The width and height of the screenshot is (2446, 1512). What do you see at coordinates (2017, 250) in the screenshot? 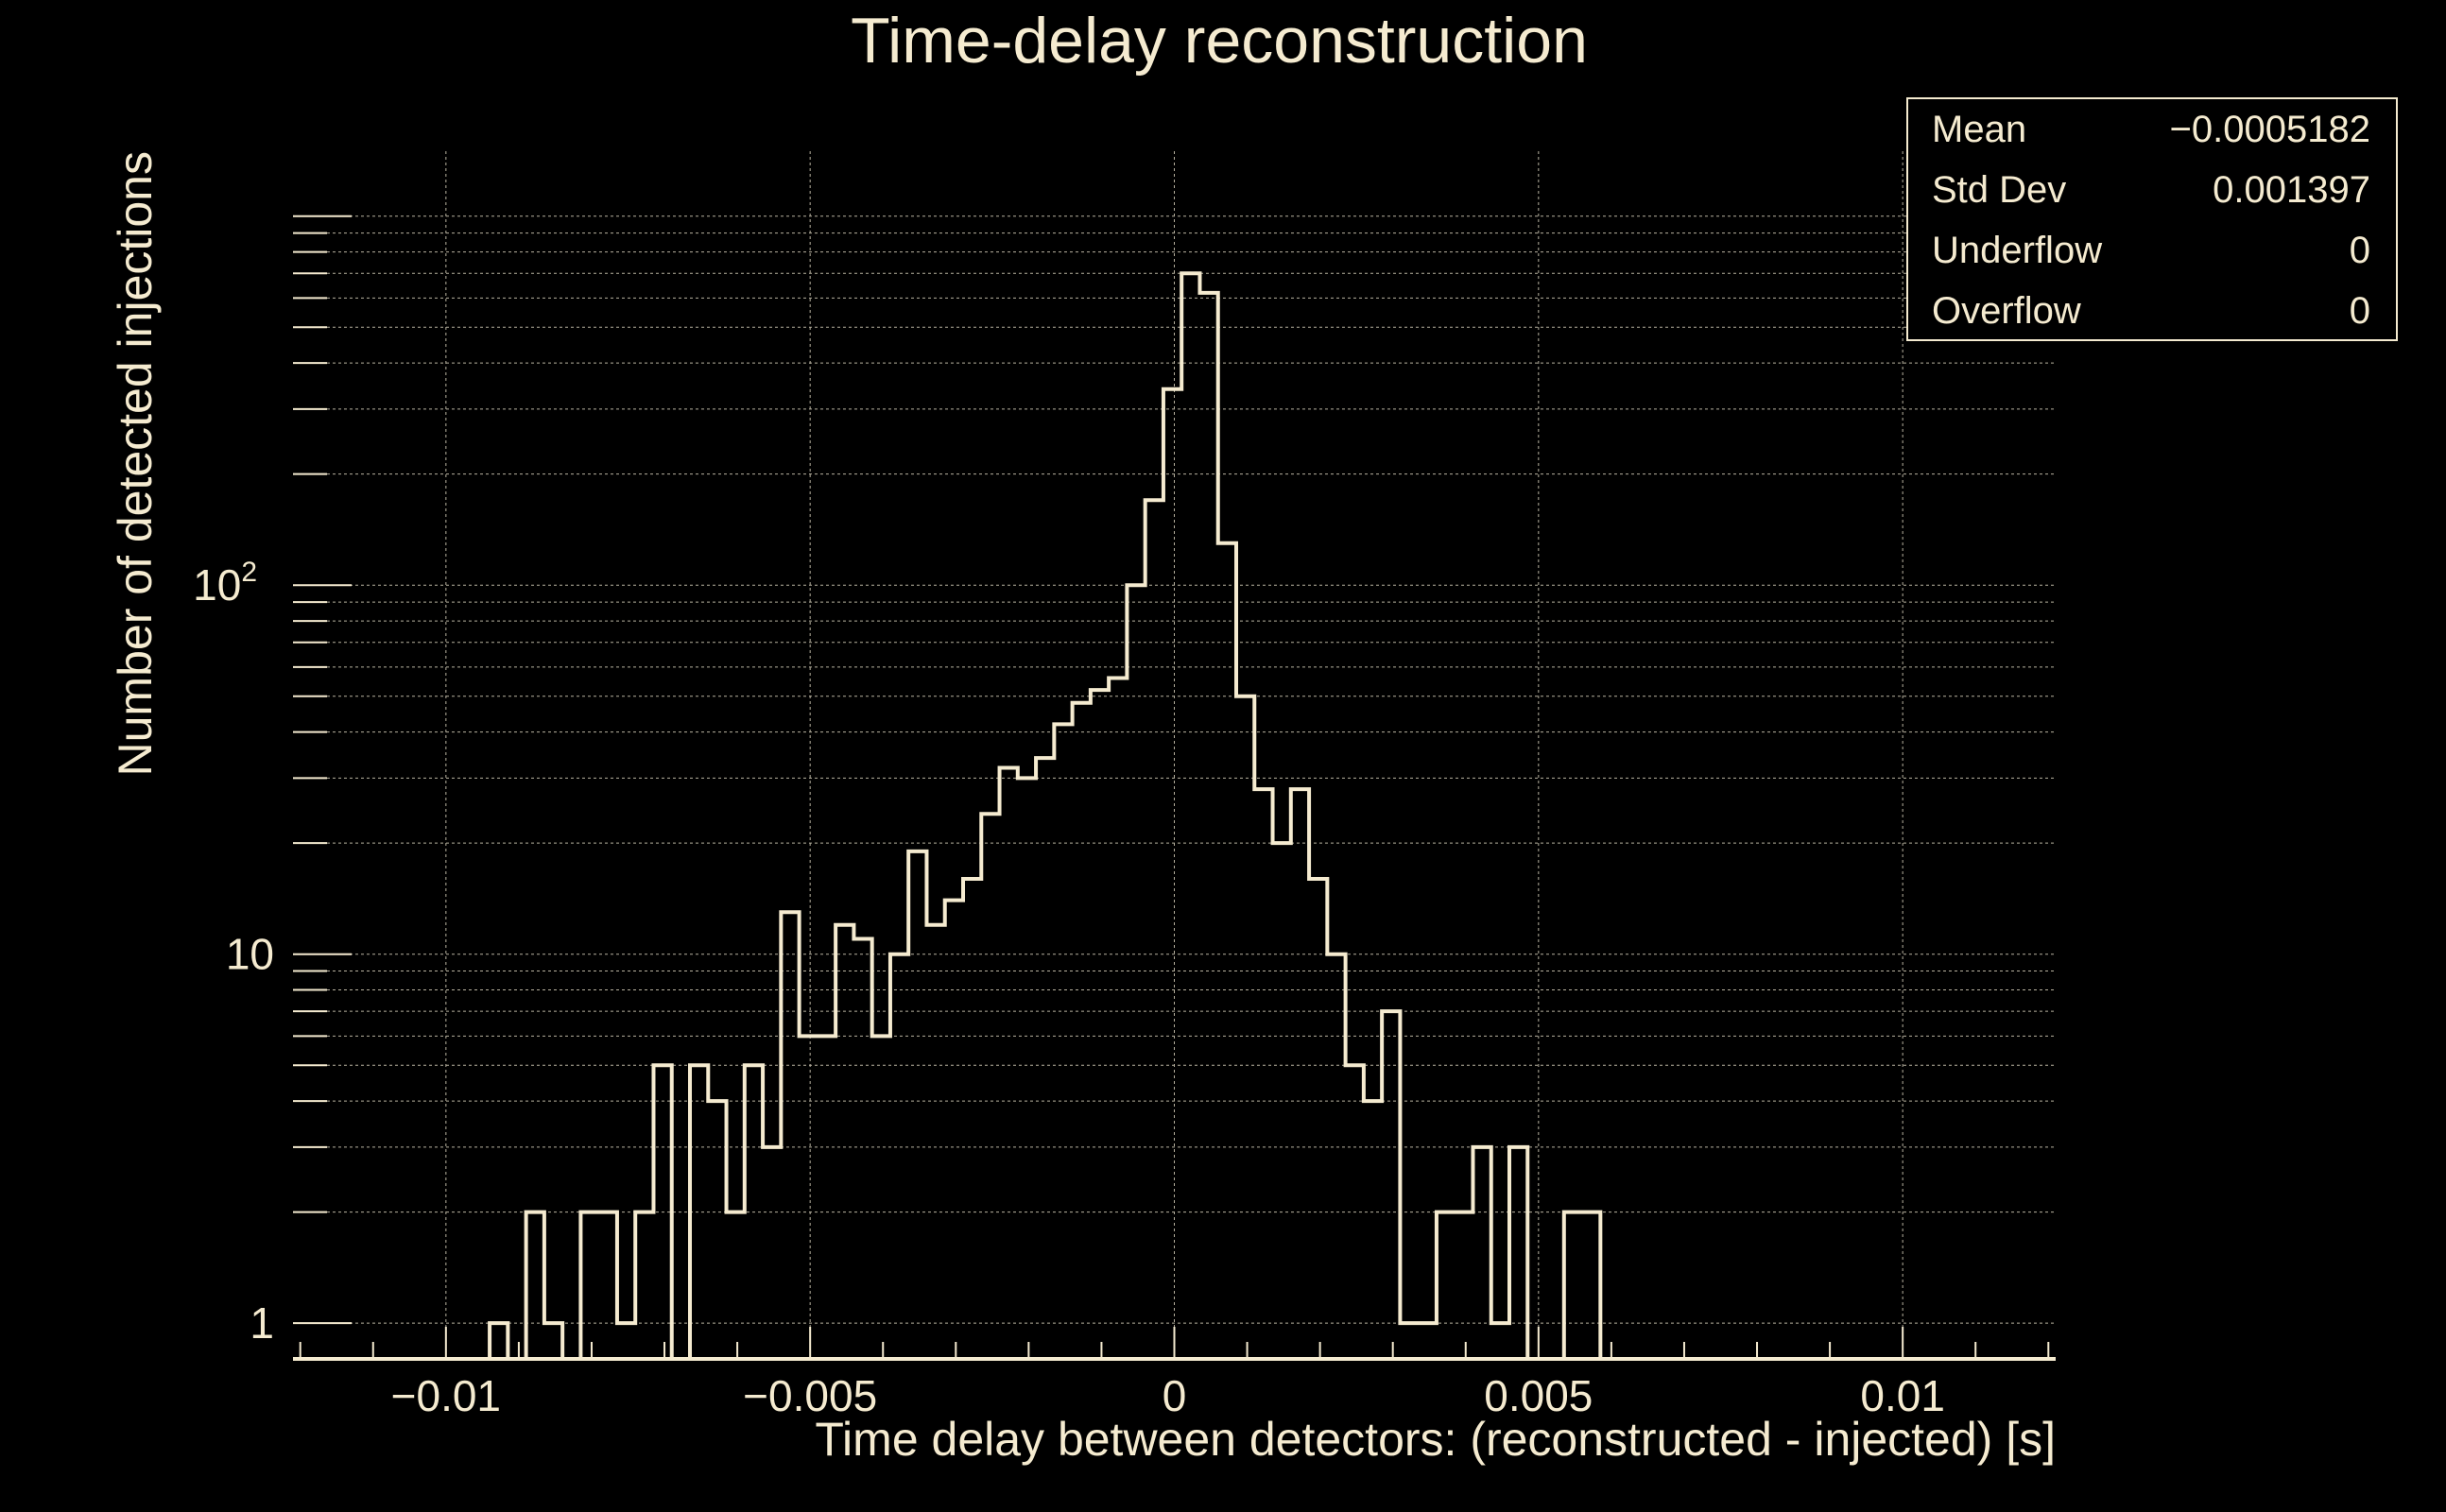
I see `stats-row-label: Underflow` at bounding box center [2017, 250].